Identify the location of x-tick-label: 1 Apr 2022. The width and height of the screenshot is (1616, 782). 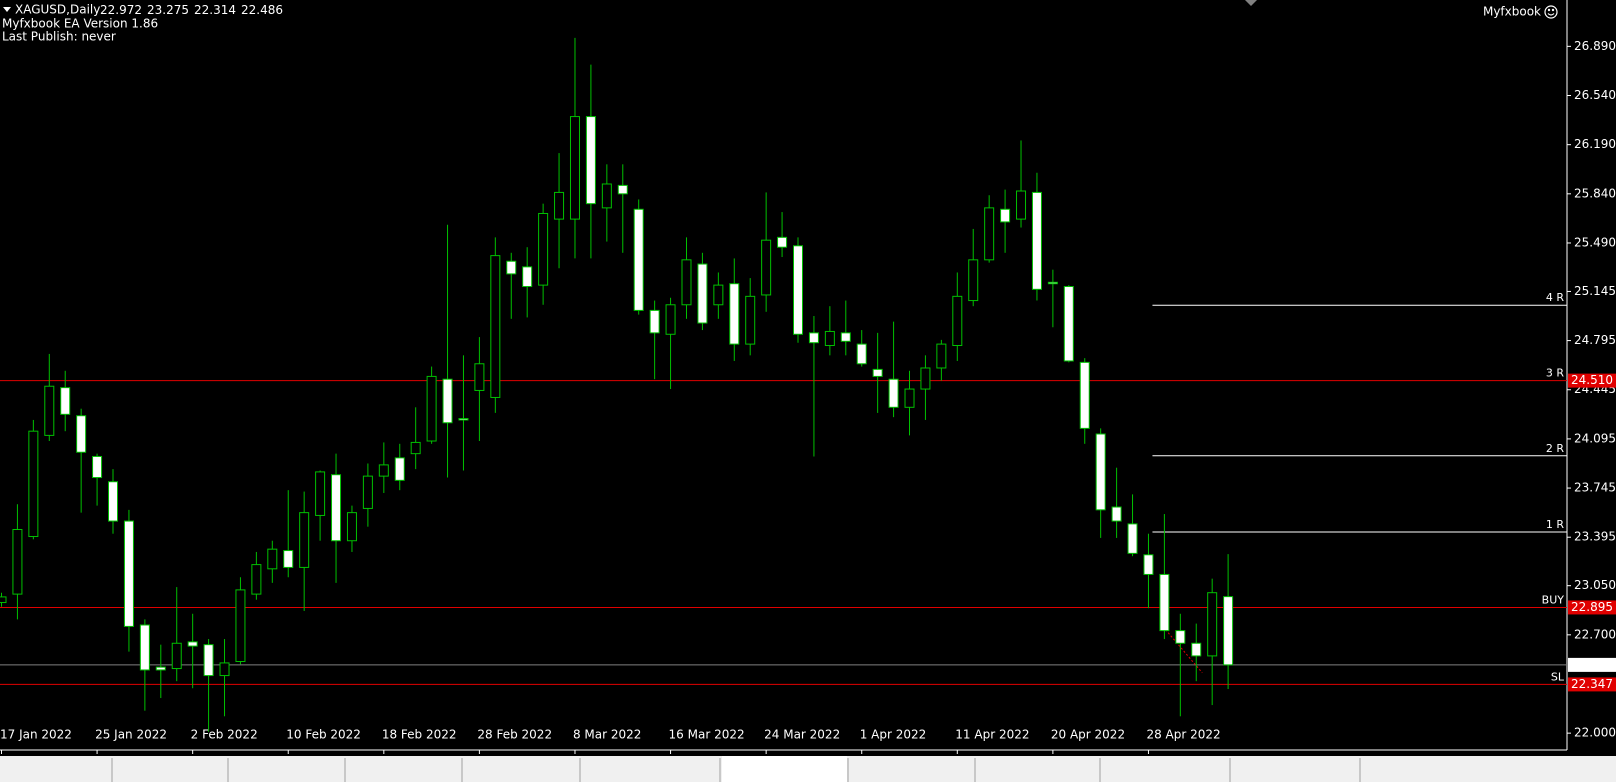
(893, 735).